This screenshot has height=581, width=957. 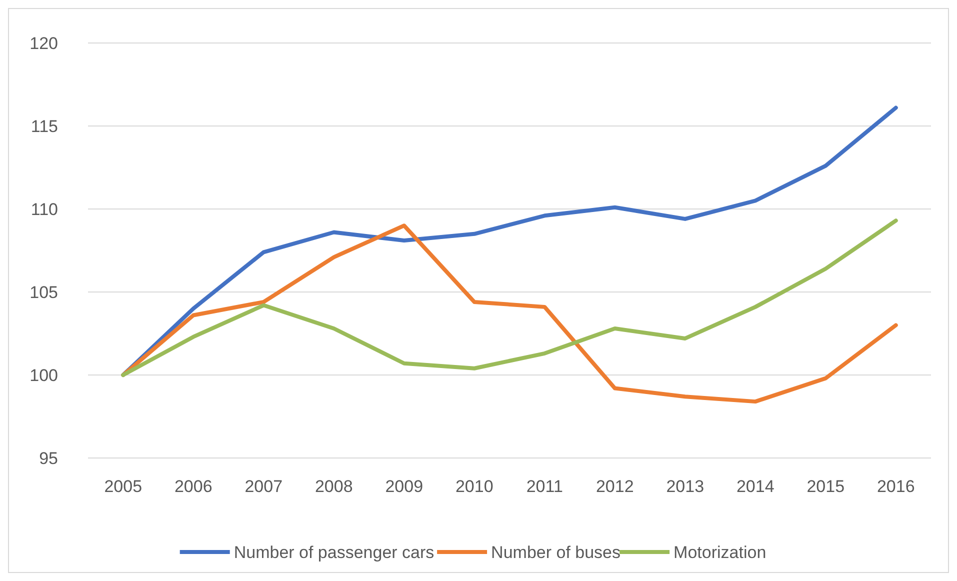 What do you see at coordinates (263, 486) in the screenshot?
I see `x-tick-label: 2007` at bounding box center [263, 486].